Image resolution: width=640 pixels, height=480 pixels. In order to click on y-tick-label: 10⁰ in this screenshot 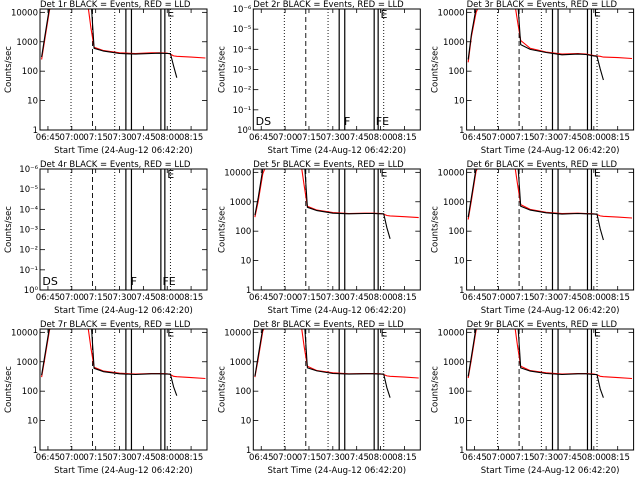, I will do `click(244, 131)`.